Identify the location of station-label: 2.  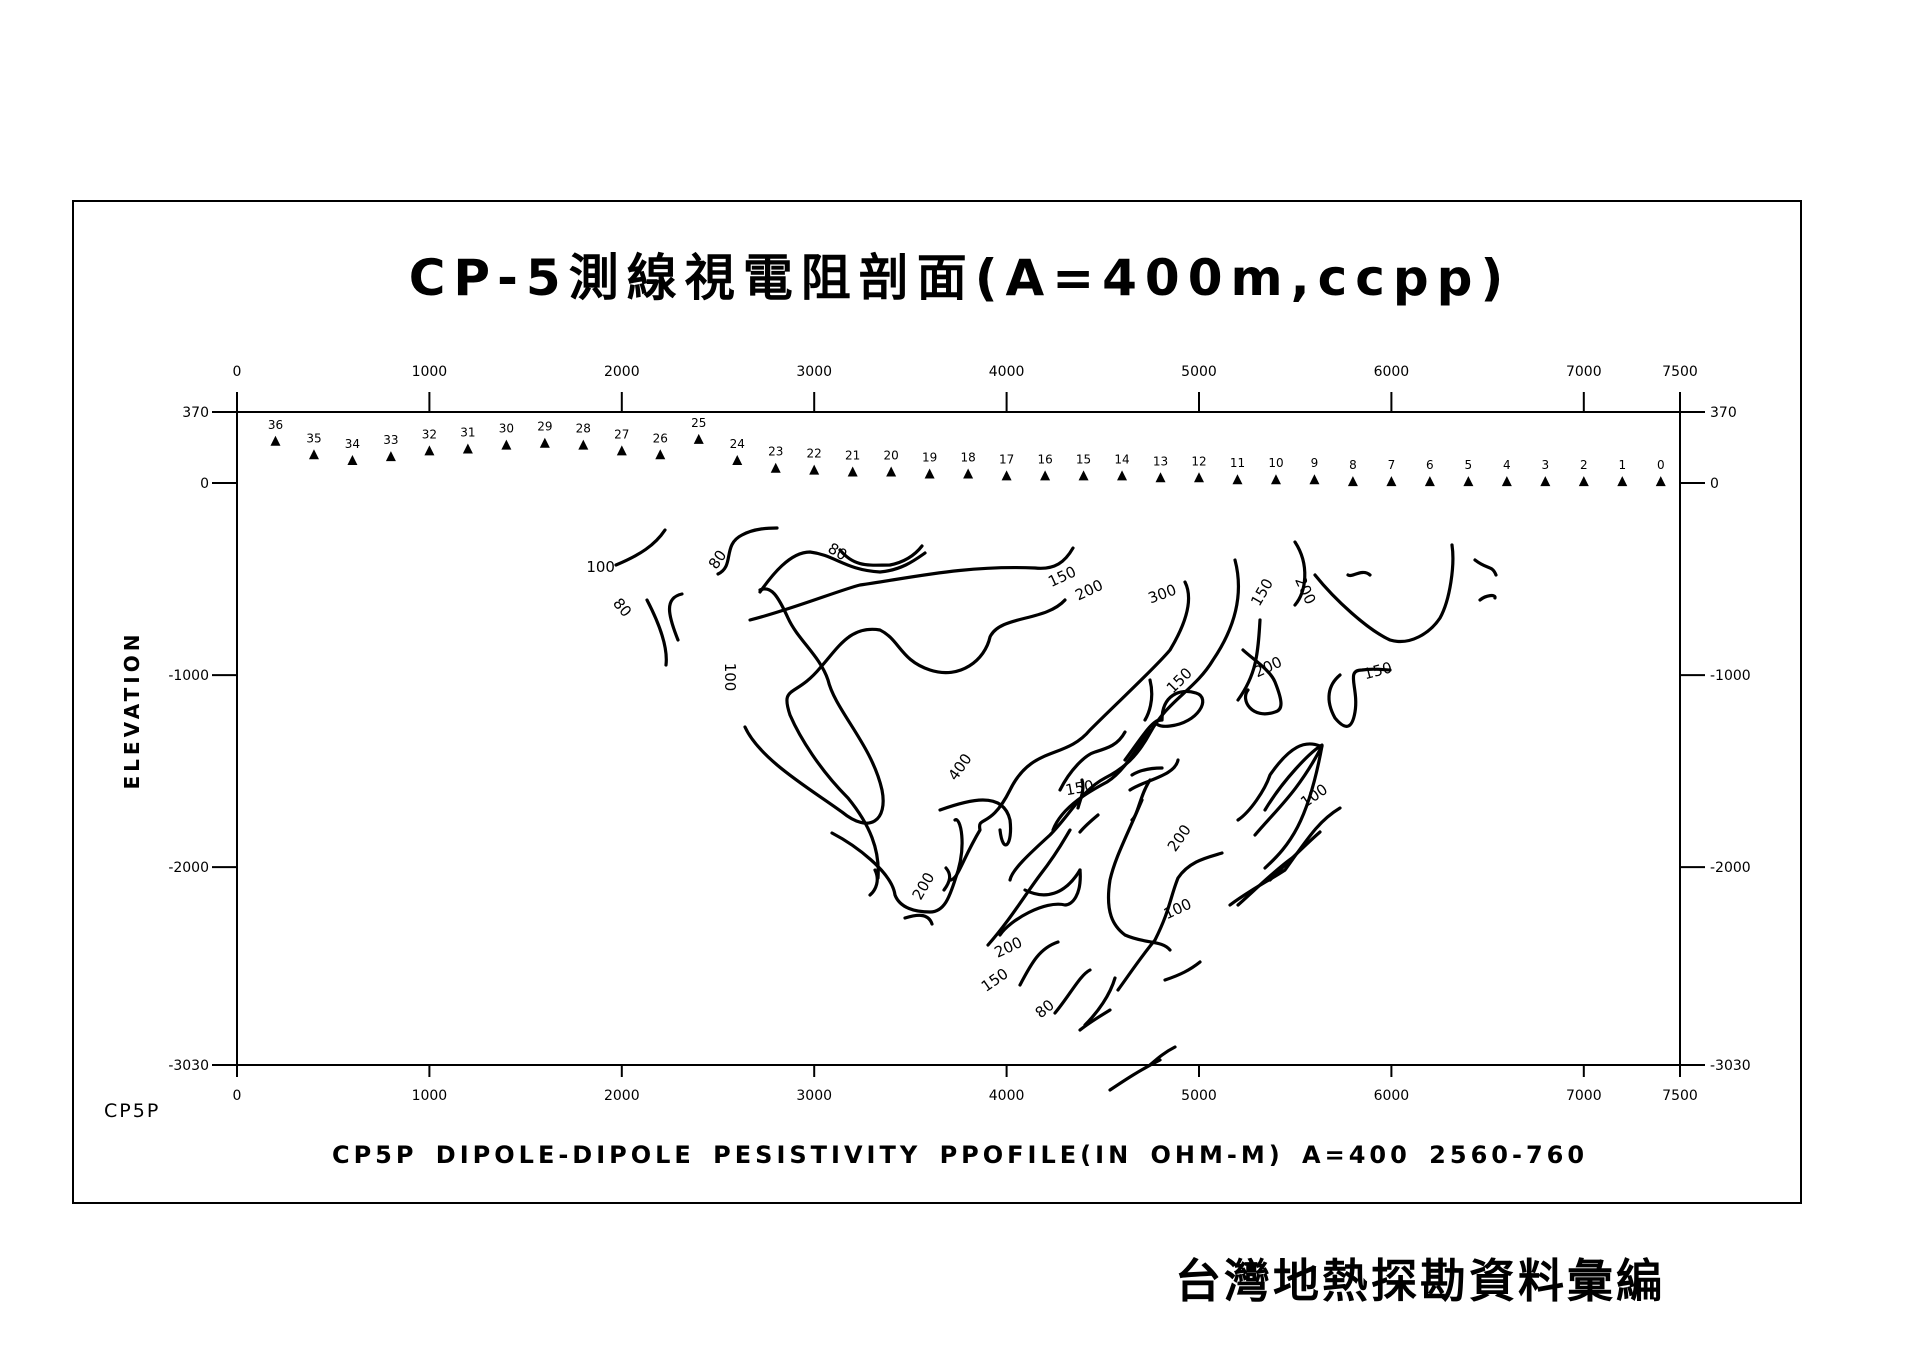
(1584, 465).